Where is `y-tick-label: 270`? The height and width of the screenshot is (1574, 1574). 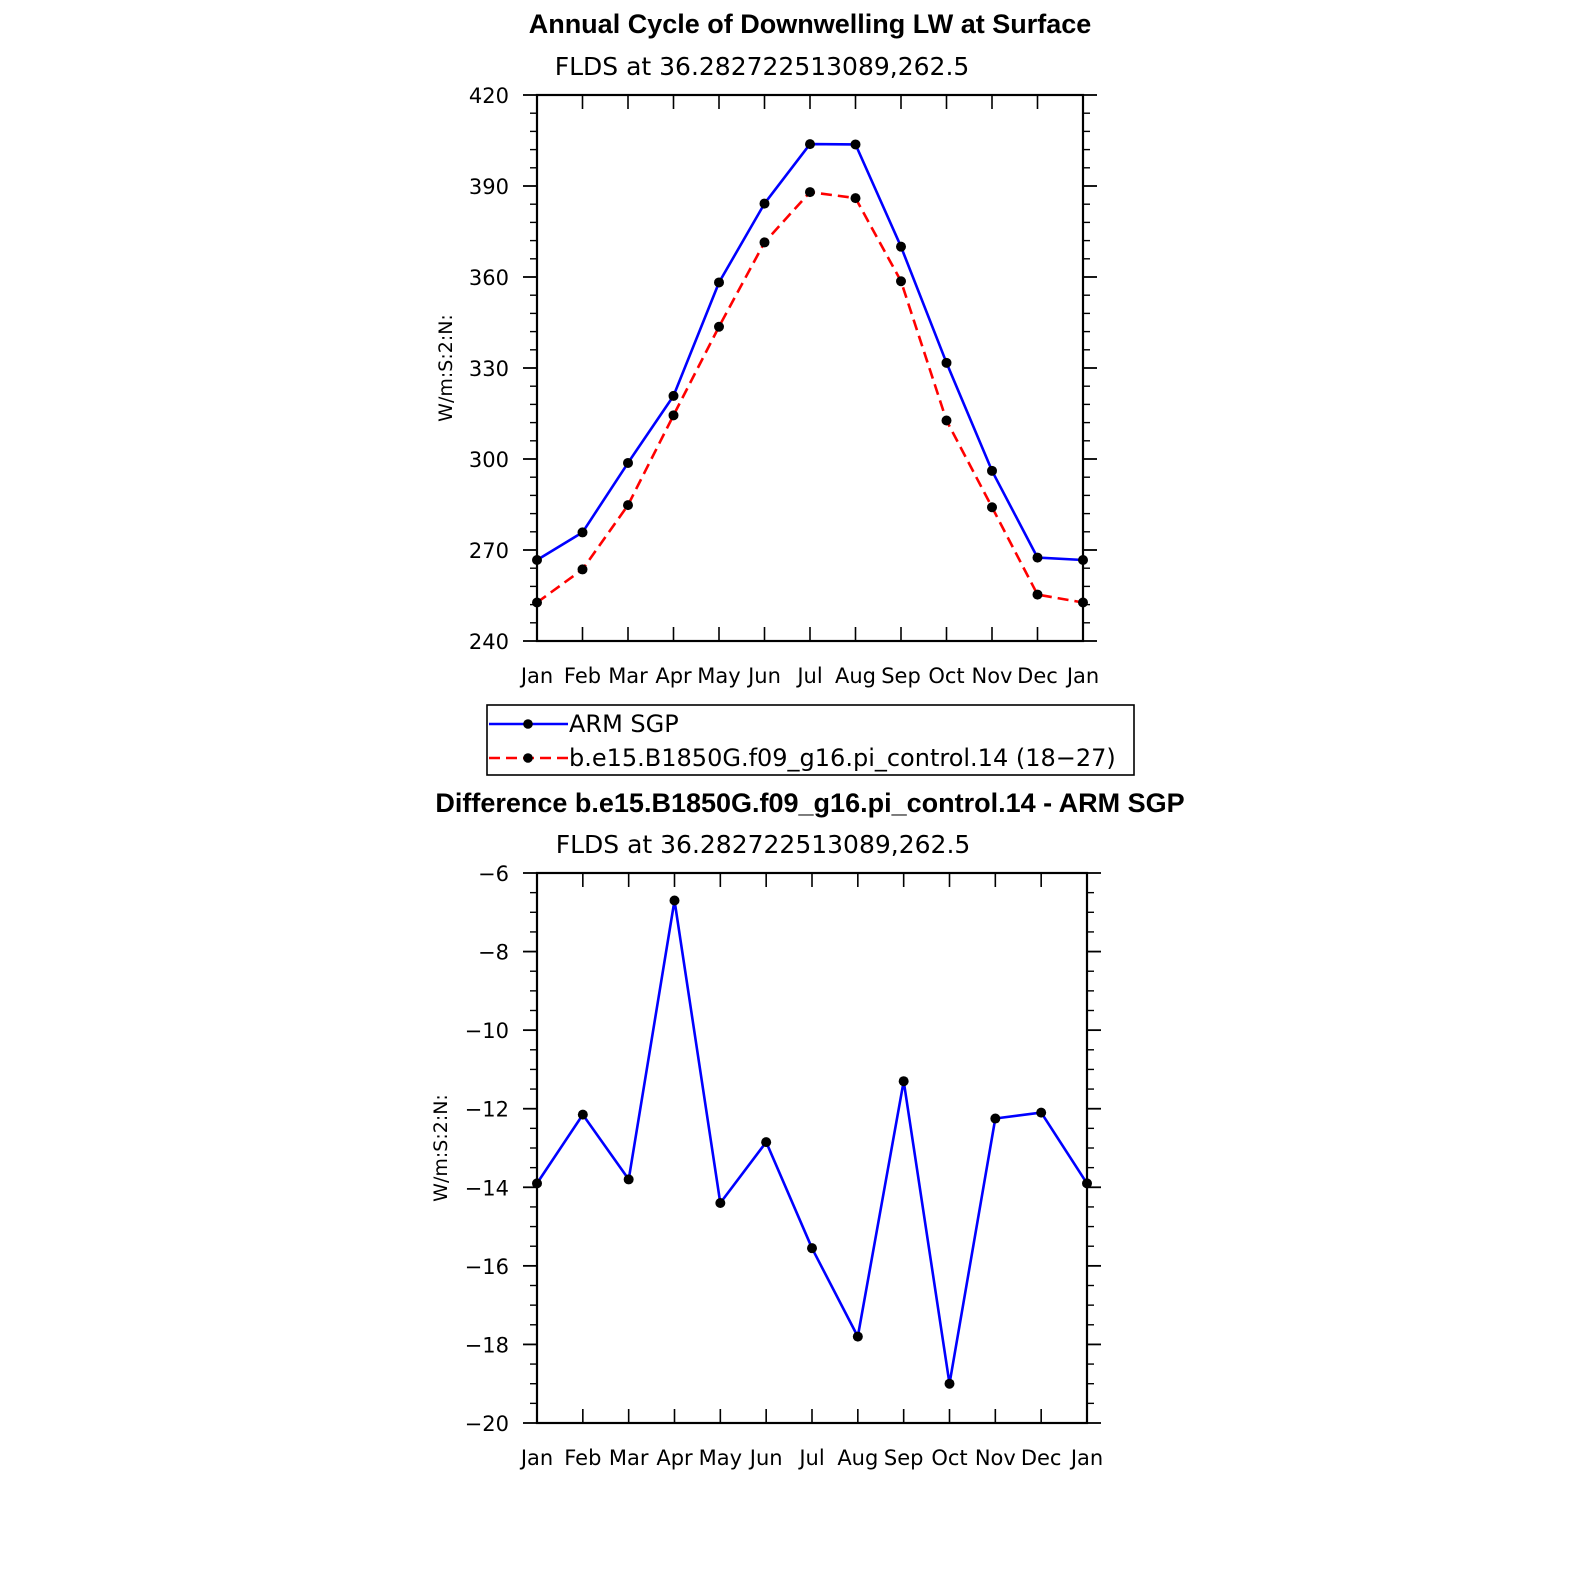 y-tick-label: 270 is located at coordinates (489, 551).